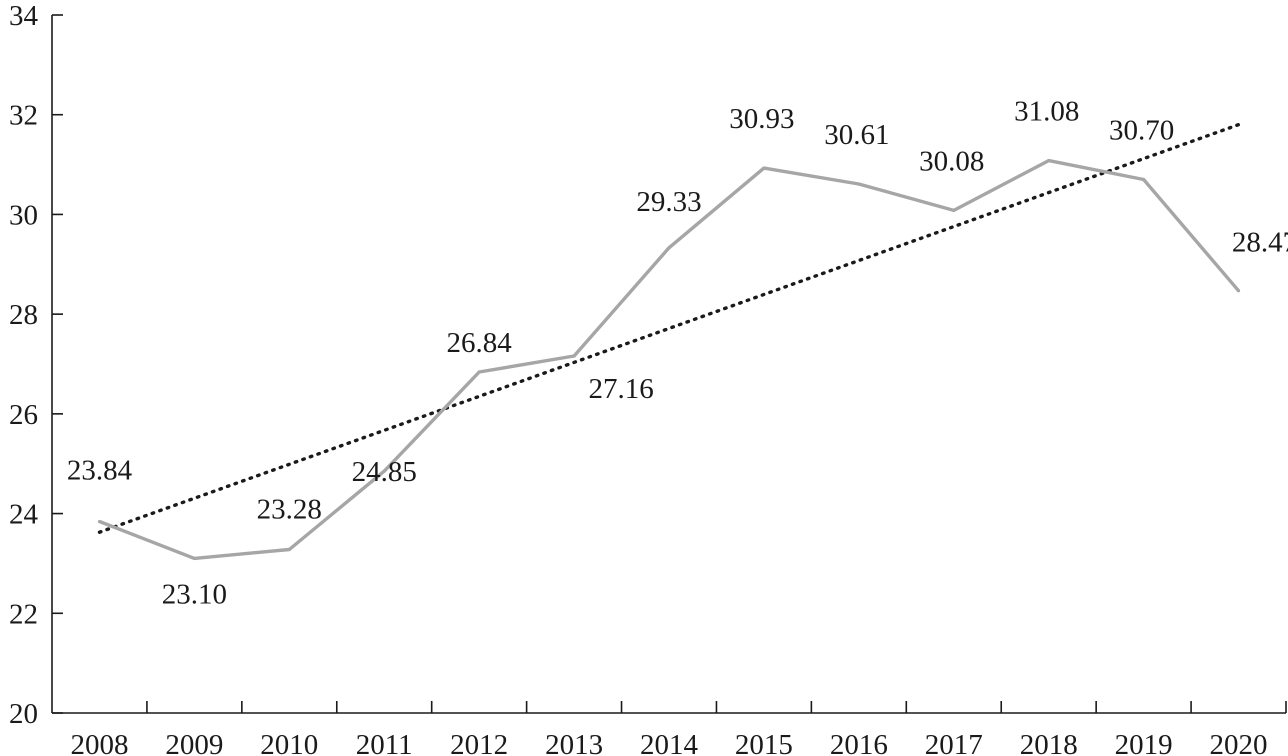  Describe the element at coordinates (23, 415) in the screenshot. I see `y-tick-label: 26` at that location.